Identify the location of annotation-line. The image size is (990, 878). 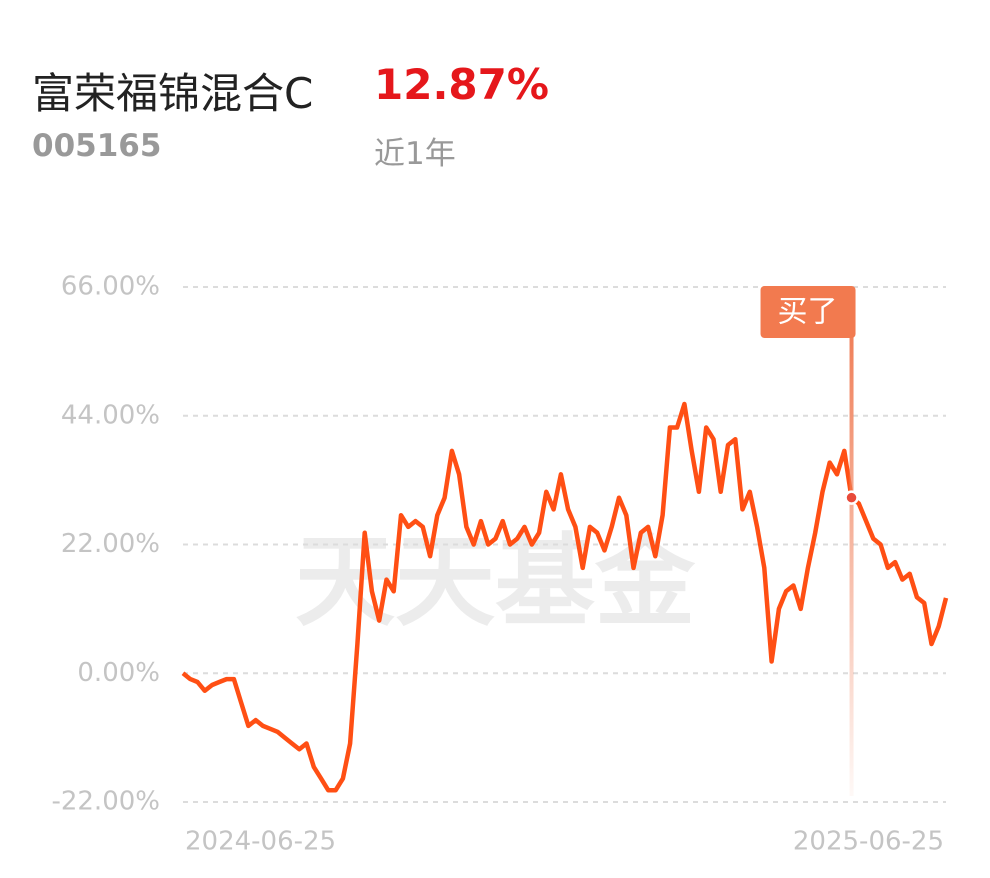
(851, 566).